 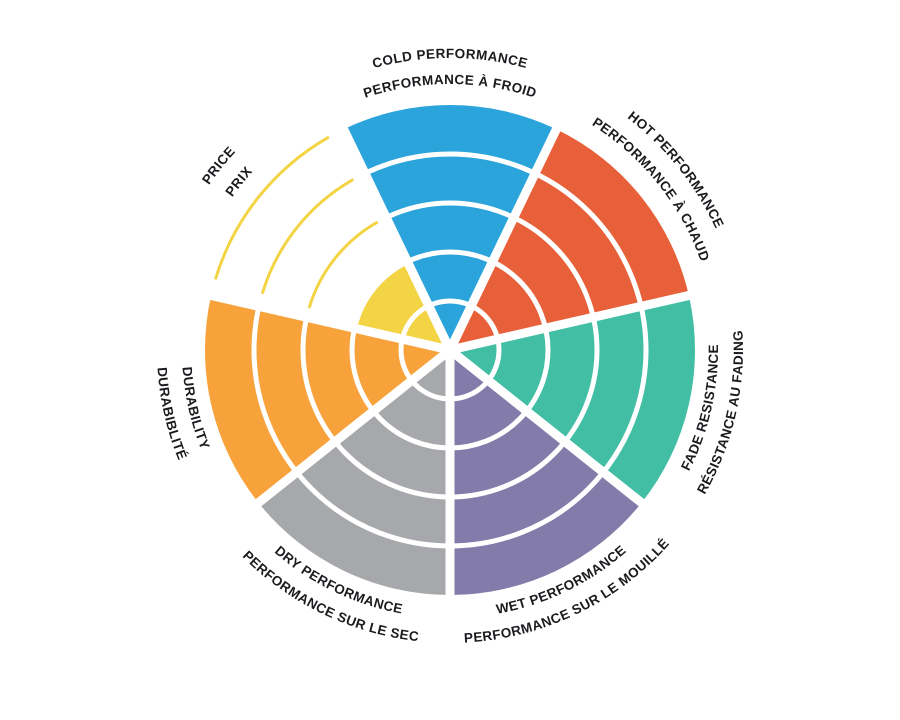 I want to click on sector-durability, so click(x=327, y=399).